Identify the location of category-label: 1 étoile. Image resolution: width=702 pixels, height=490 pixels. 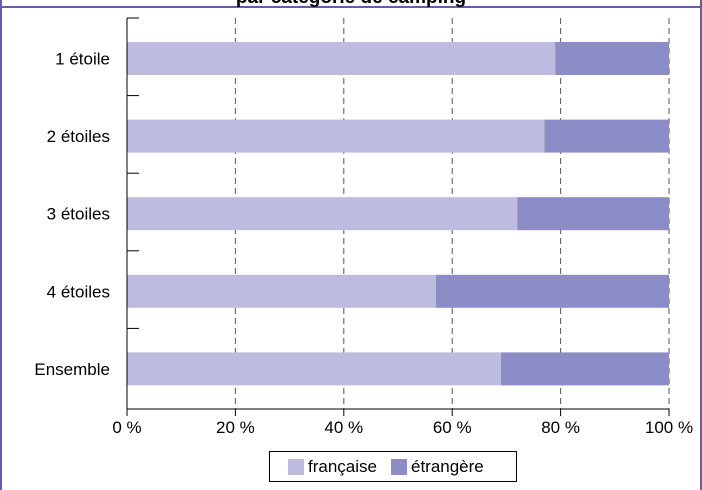
(82, 59).